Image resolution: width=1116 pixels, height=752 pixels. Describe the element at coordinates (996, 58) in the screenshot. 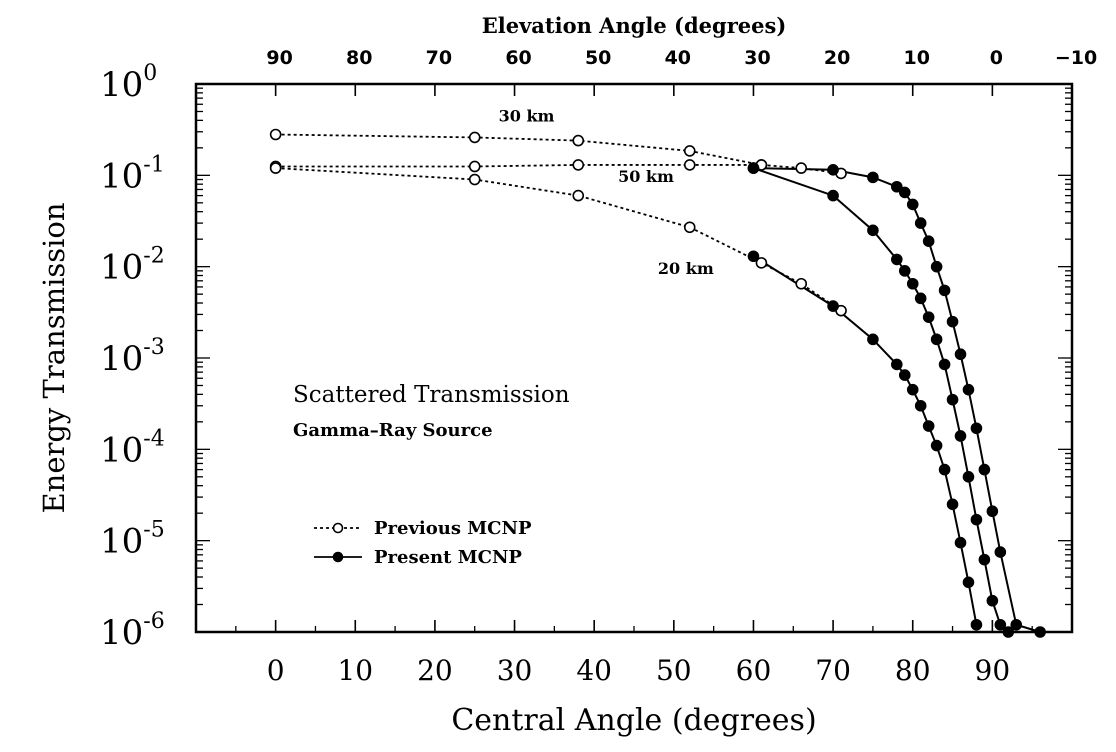

I see `top-tick-label: 0` at that location.